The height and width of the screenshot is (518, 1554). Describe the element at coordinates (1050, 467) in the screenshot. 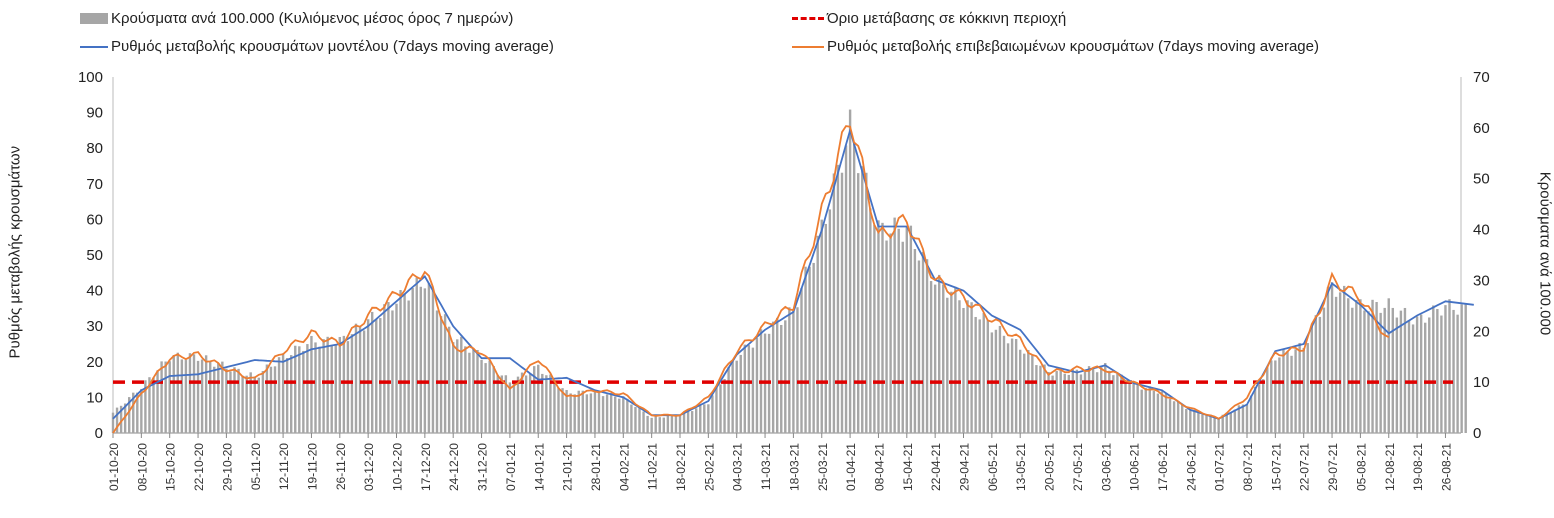

I see `x-tick-label: 20-05-21` at that location.